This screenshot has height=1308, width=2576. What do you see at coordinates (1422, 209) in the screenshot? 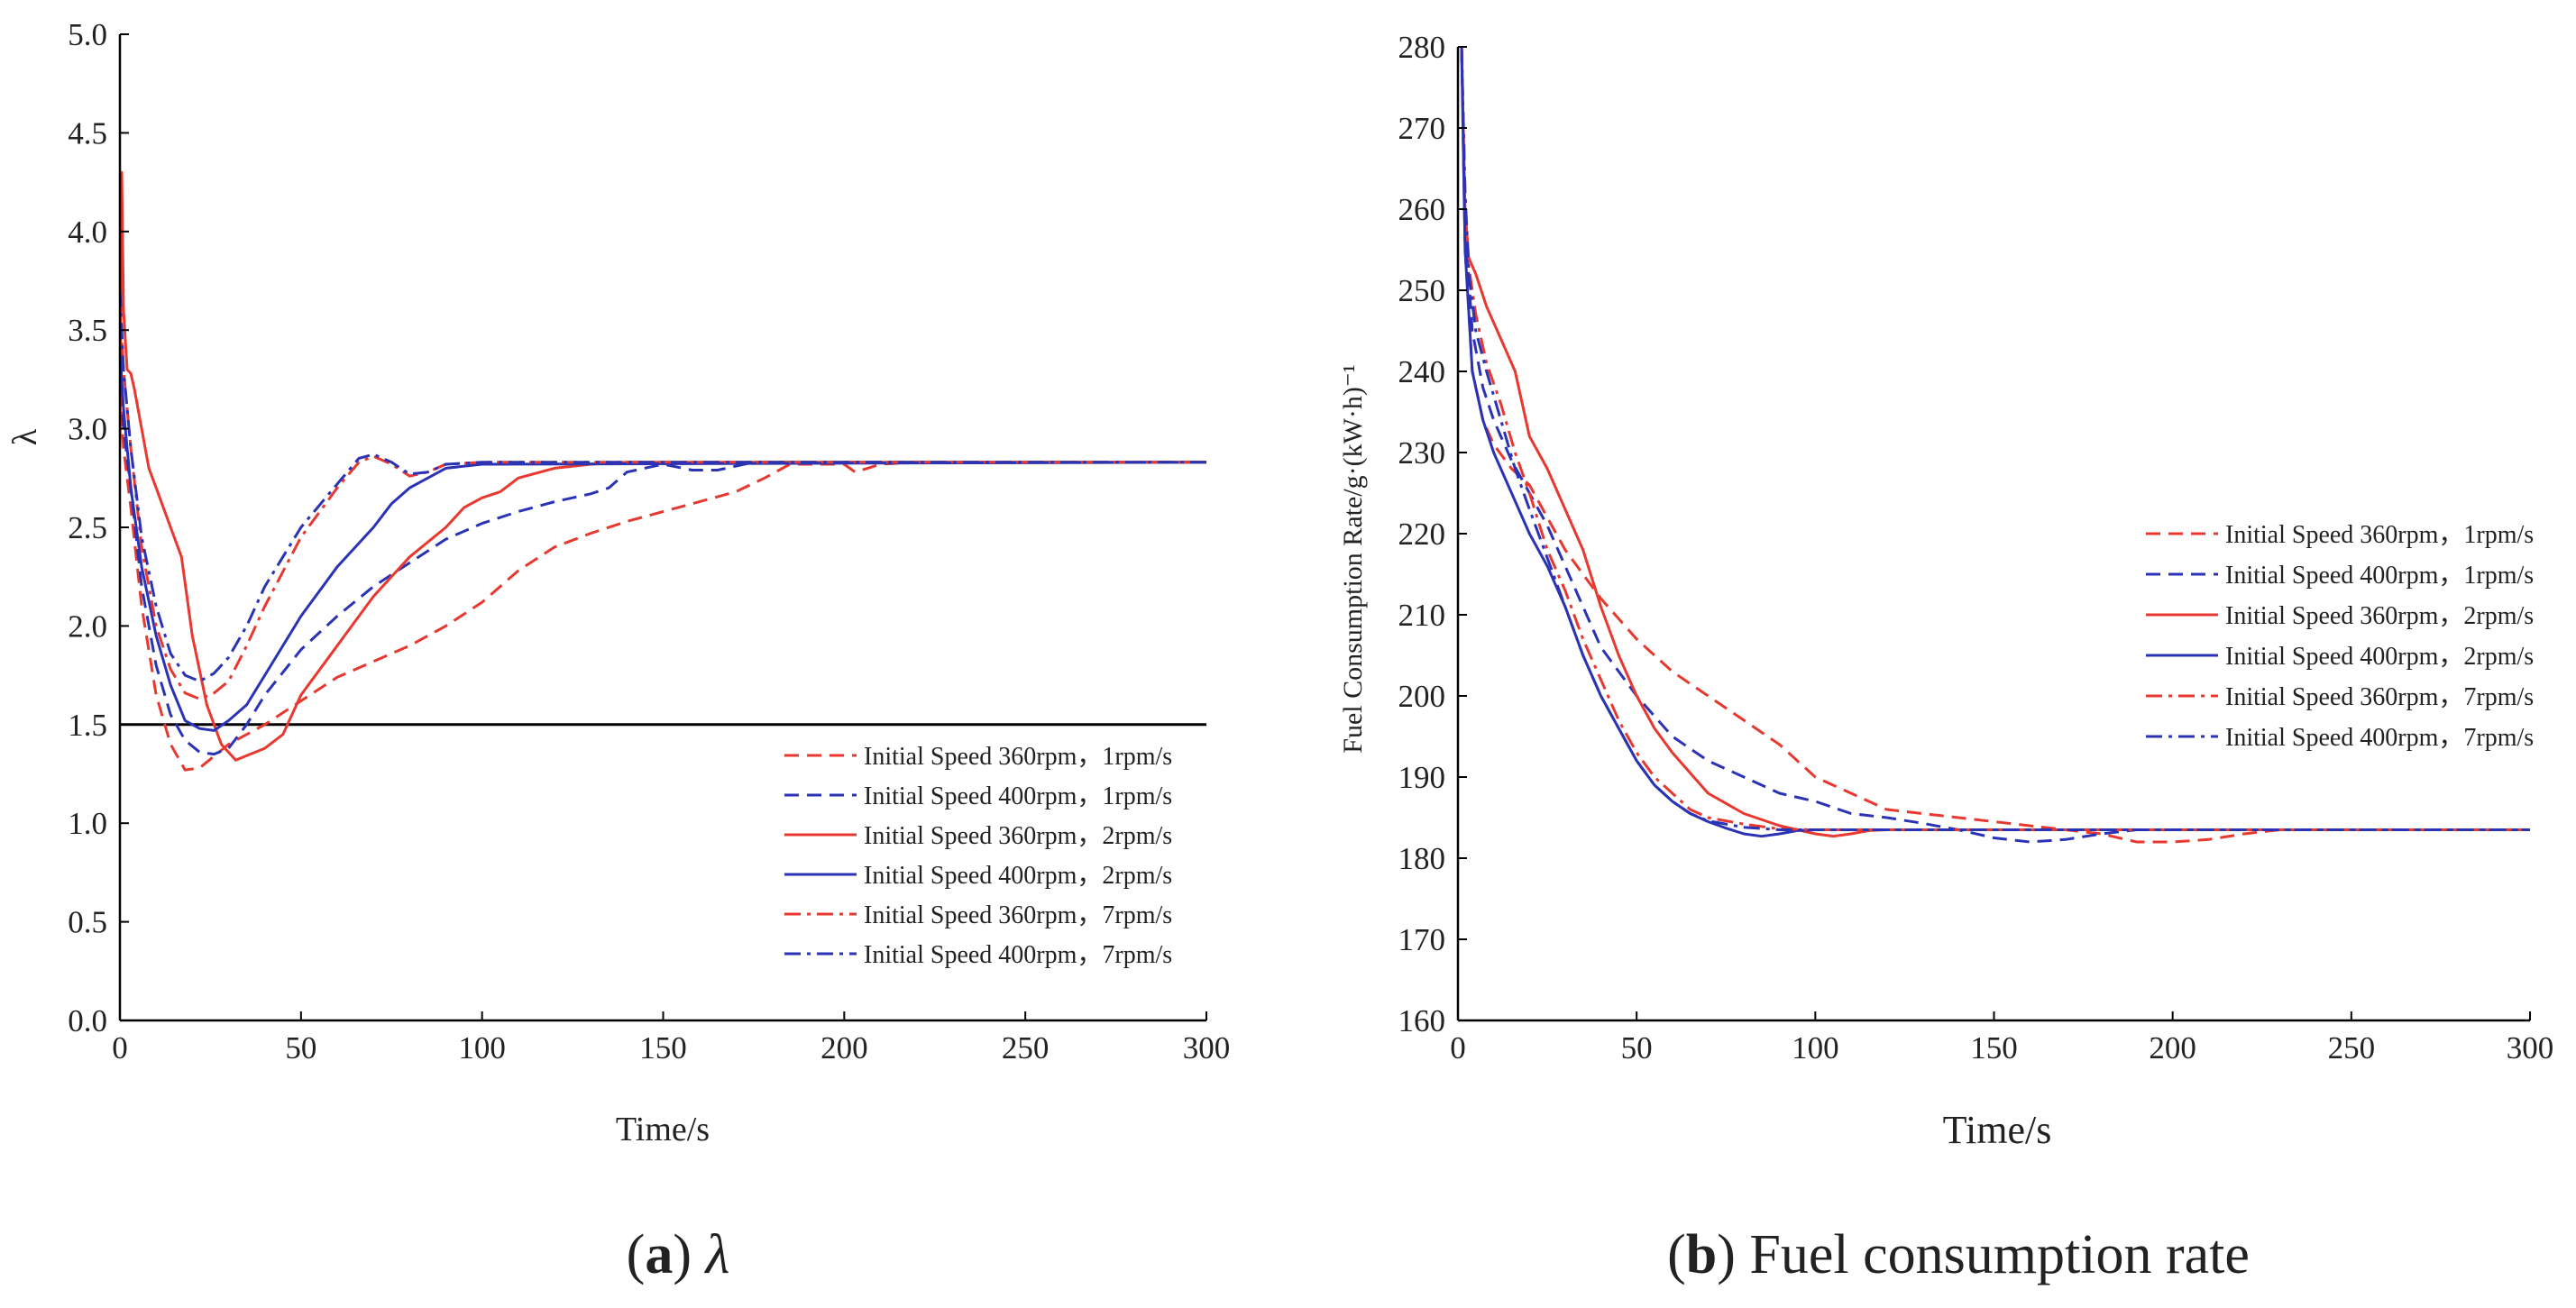
I see `y-tick-label: 260` at bounding box center [1422, 209].